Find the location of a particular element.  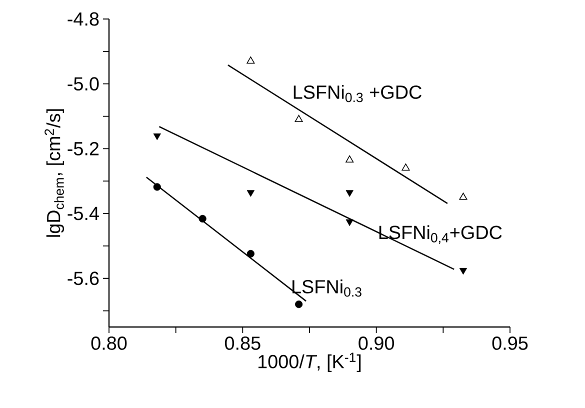

y-tick-label: -5.4 is located at coordinates (83, 213).